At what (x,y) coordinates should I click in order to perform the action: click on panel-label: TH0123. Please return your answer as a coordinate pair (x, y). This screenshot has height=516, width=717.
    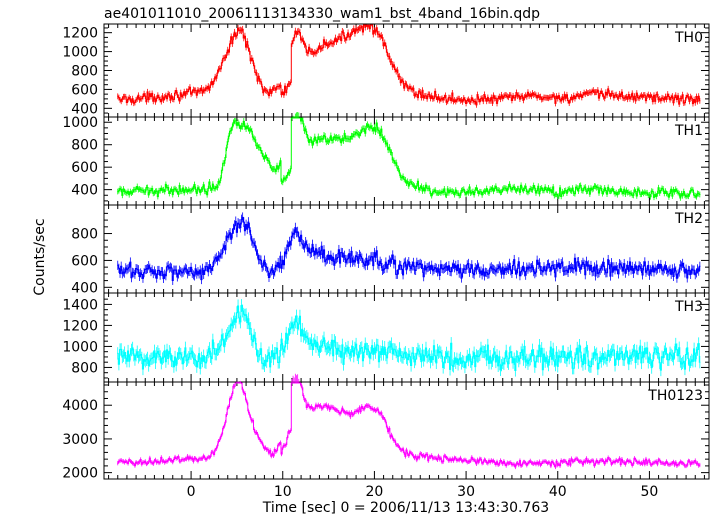
    Looking at the image, I should click on (675, 396).